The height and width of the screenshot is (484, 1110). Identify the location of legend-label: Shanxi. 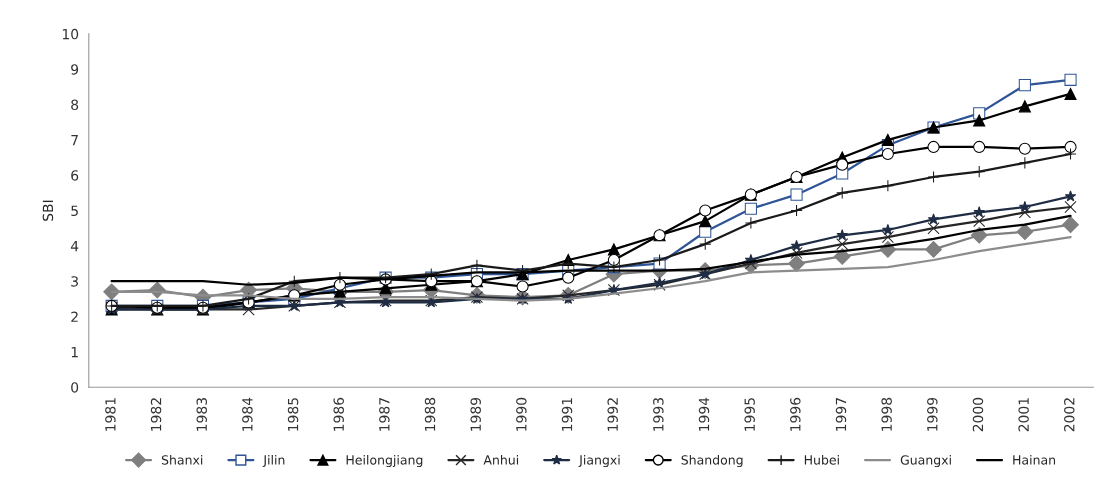
(182, 459).